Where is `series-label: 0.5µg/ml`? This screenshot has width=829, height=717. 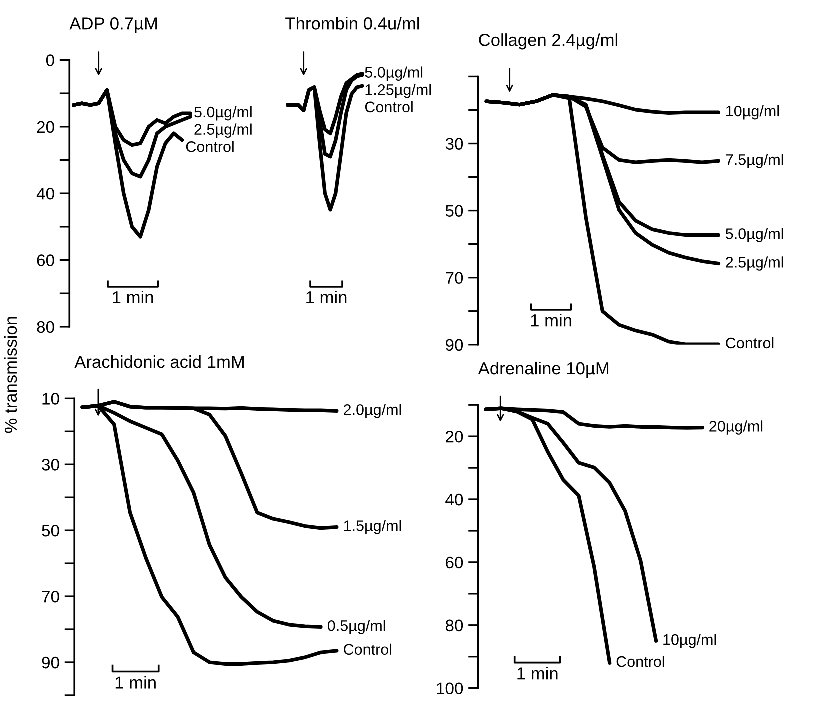
series-label: 0.5µg/ml is located at coordinates (357, 627).